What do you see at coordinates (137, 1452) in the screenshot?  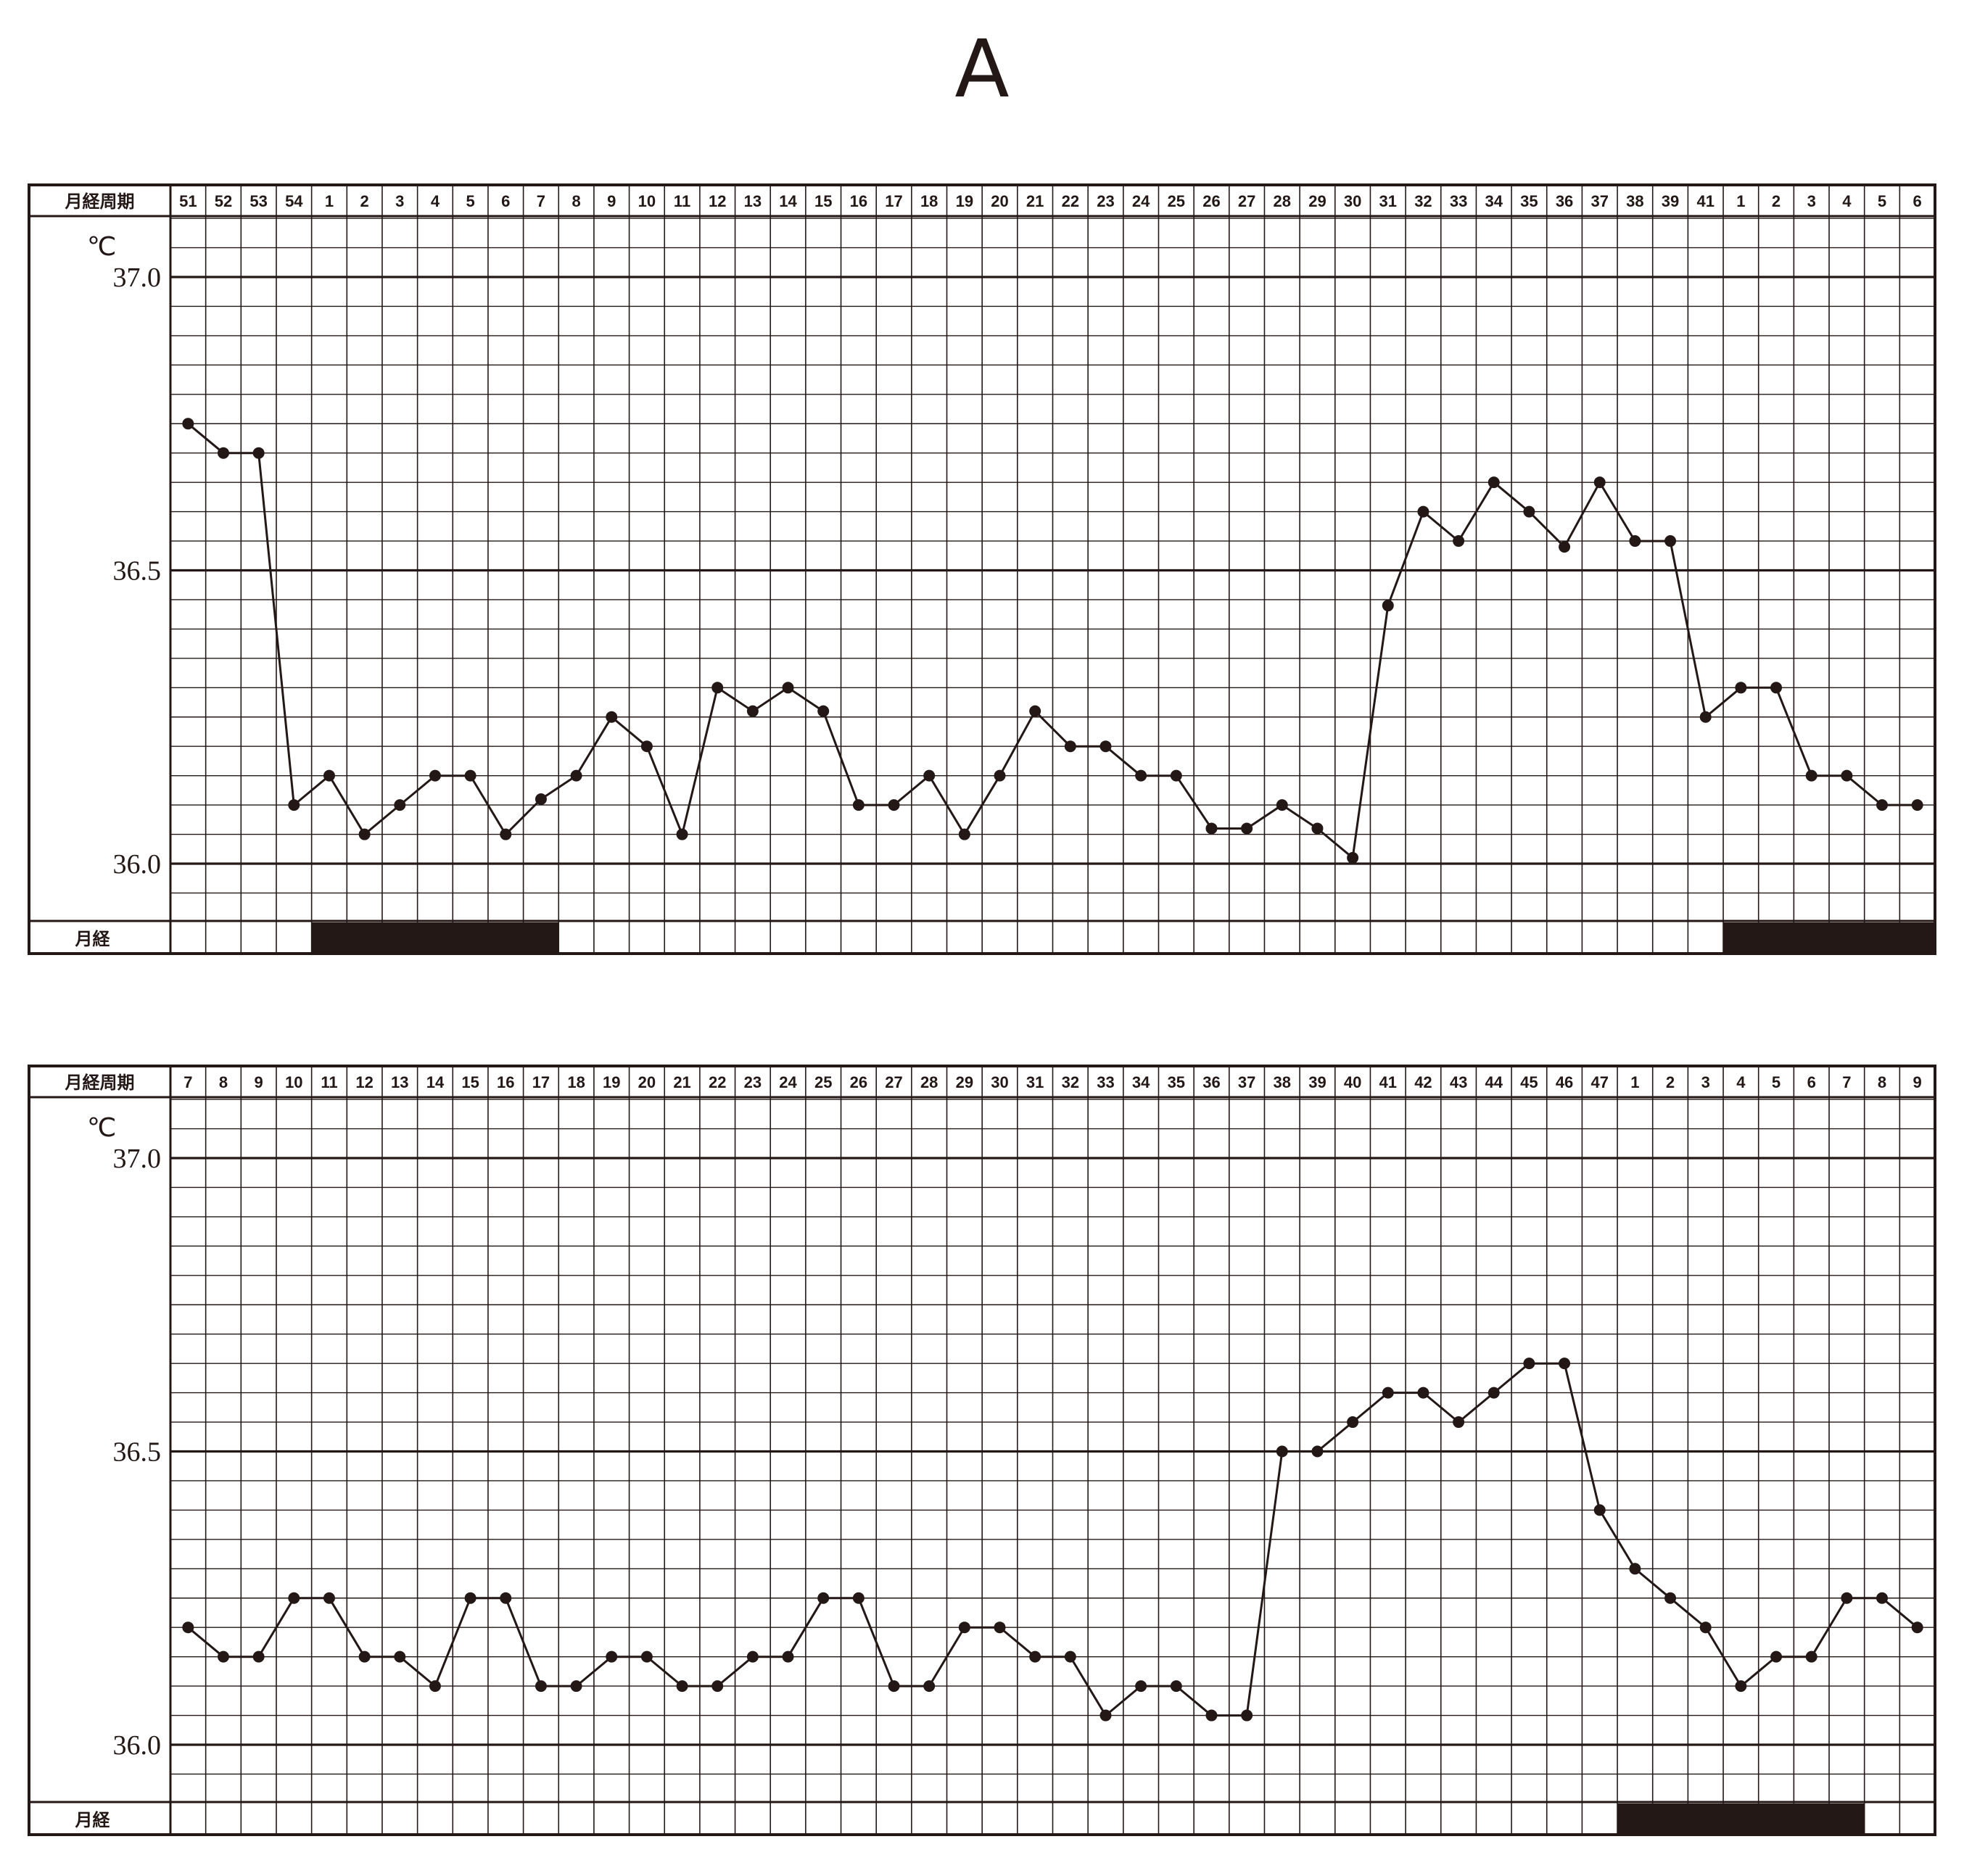 I see `y-tick-label: 36.5` at bounding box center [137, 1452].